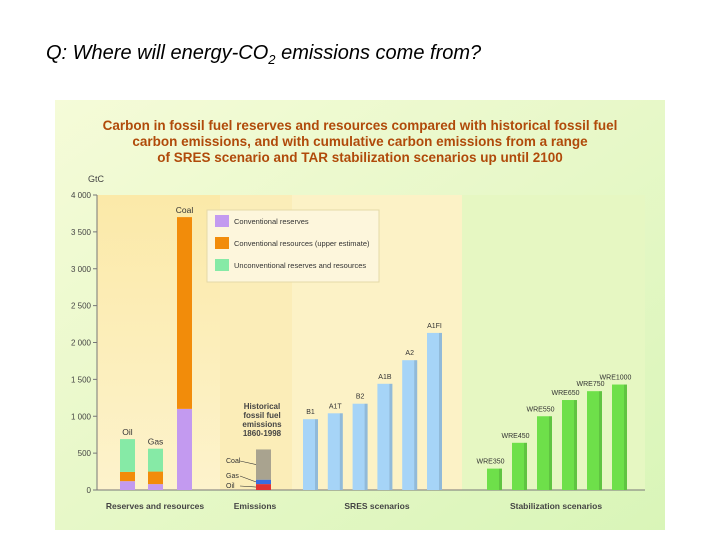 Image resolution: width=720 pixels, height=540 pixels. I want to click on legend-label: Unconventional reserves and resources, so click(300, 265).